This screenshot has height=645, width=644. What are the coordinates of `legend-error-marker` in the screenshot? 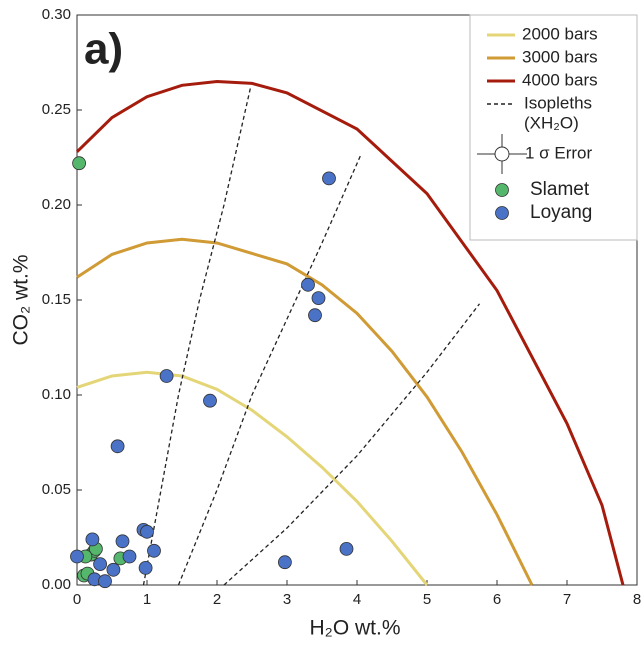 It's located at (502, 154).